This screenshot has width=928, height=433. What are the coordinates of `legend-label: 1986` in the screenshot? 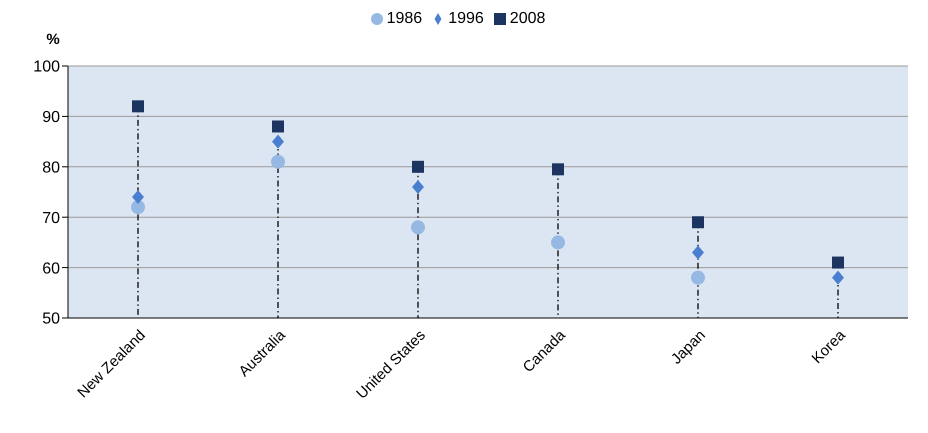 It's located at (404, 18).